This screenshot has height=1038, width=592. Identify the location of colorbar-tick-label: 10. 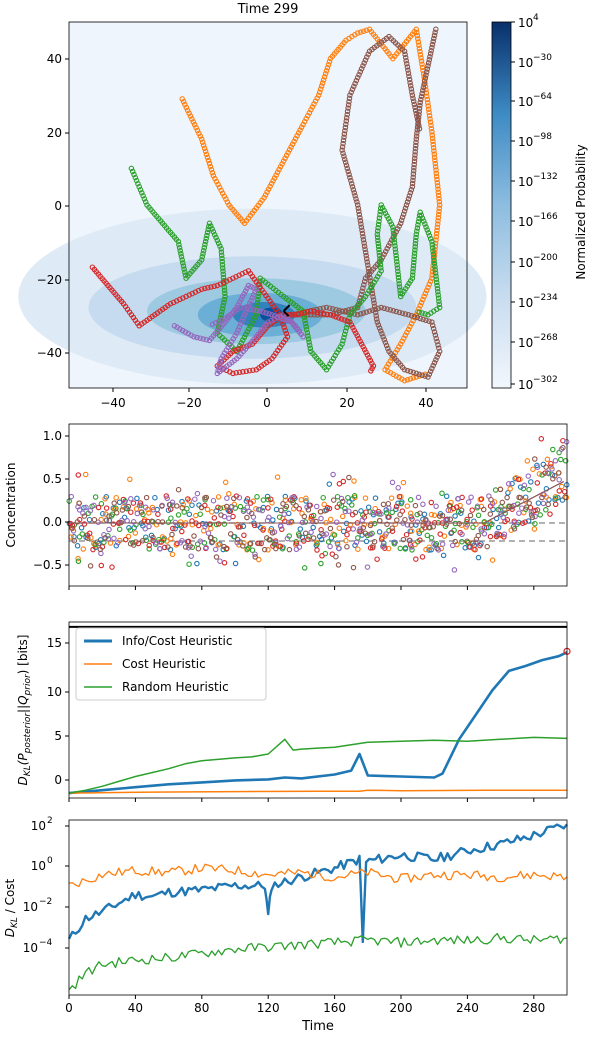
(525, 23).